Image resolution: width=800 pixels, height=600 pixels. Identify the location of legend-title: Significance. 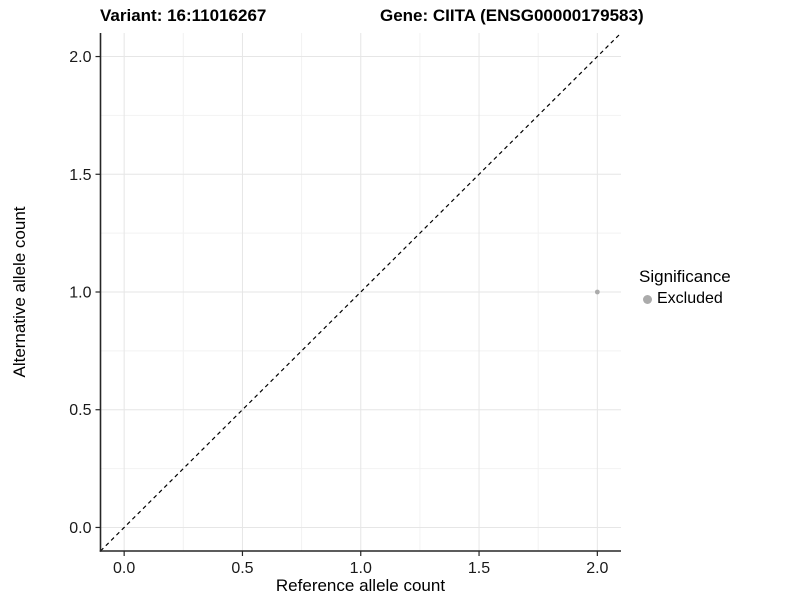
(685, 276).